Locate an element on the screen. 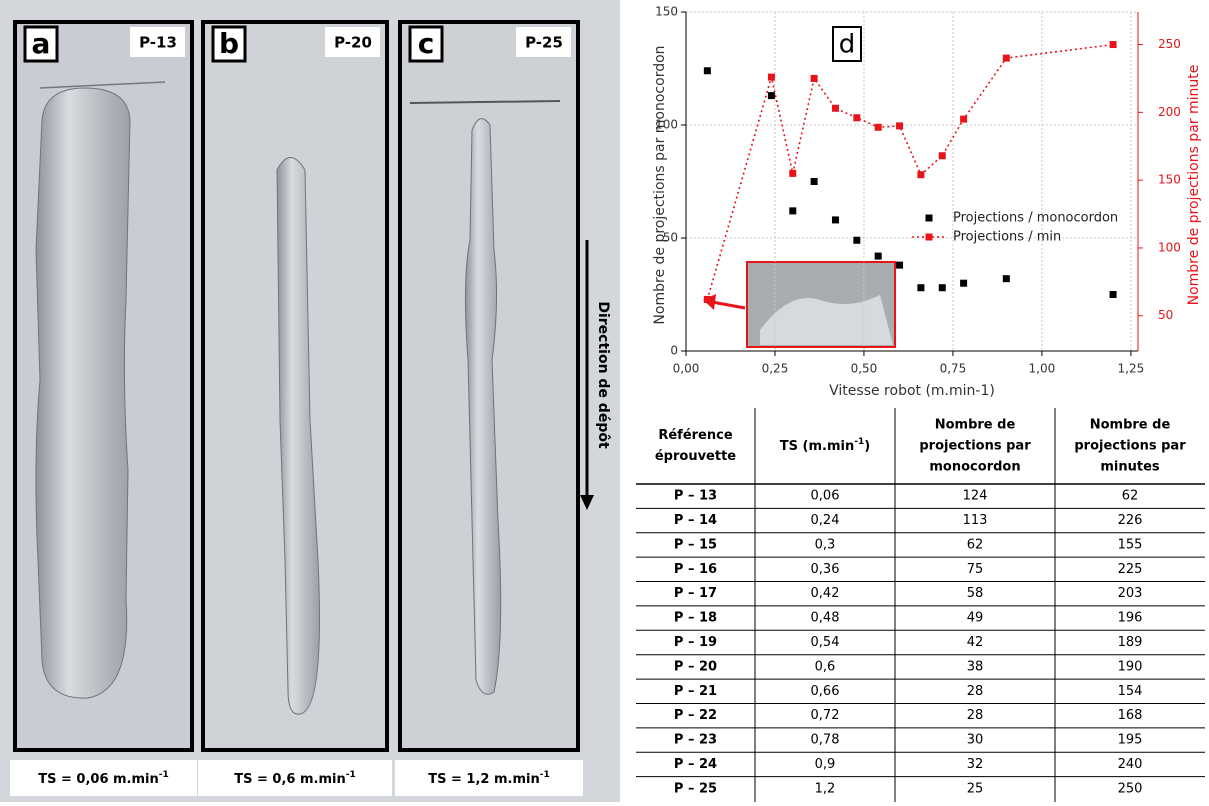  column-header: minutes is located at coordinates (1130, 467).